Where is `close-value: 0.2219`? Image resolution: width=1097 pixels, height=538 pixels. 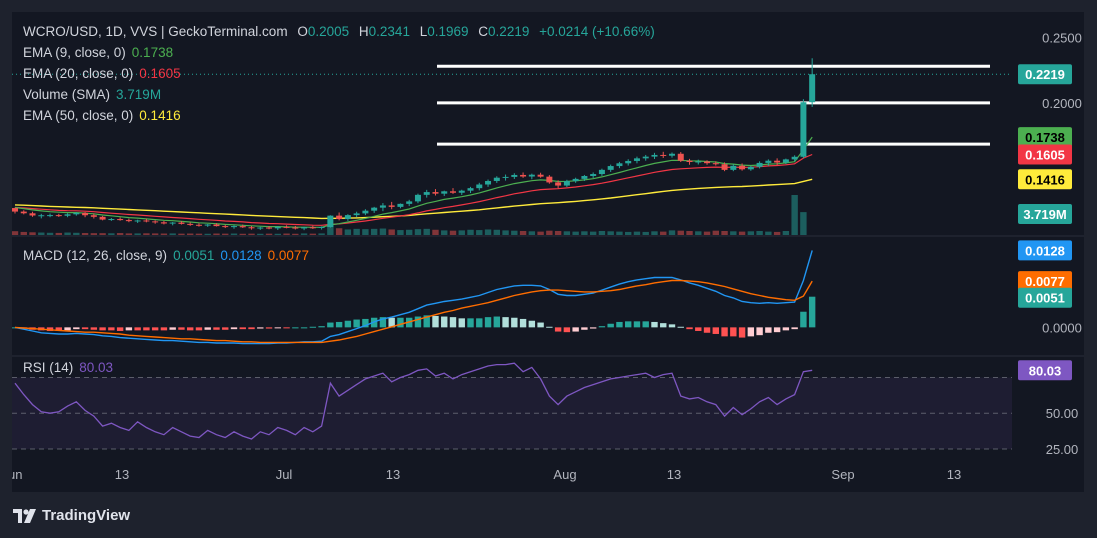
close-value: 0.2219 is located at coordinates (509, 31).